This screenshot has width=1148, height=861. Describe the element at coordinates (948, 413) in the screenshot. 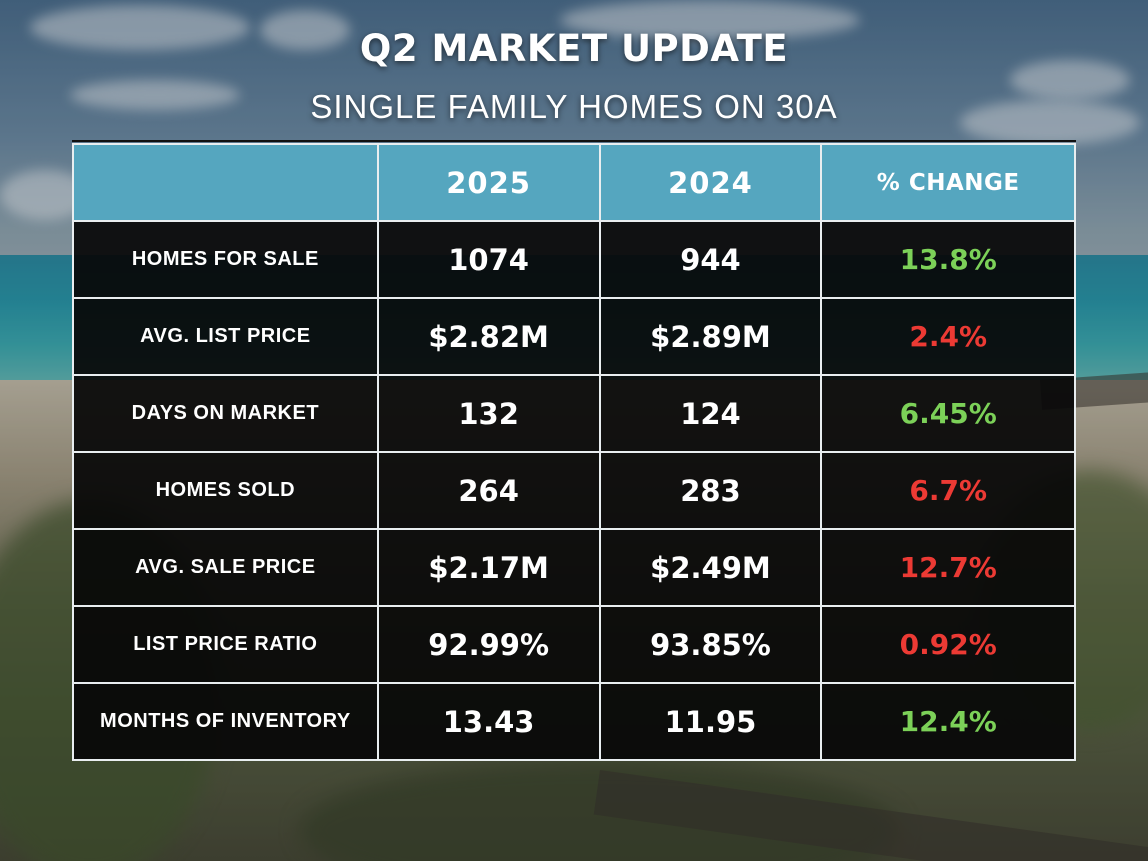

I see `percent-change: 6.45%` at that location.